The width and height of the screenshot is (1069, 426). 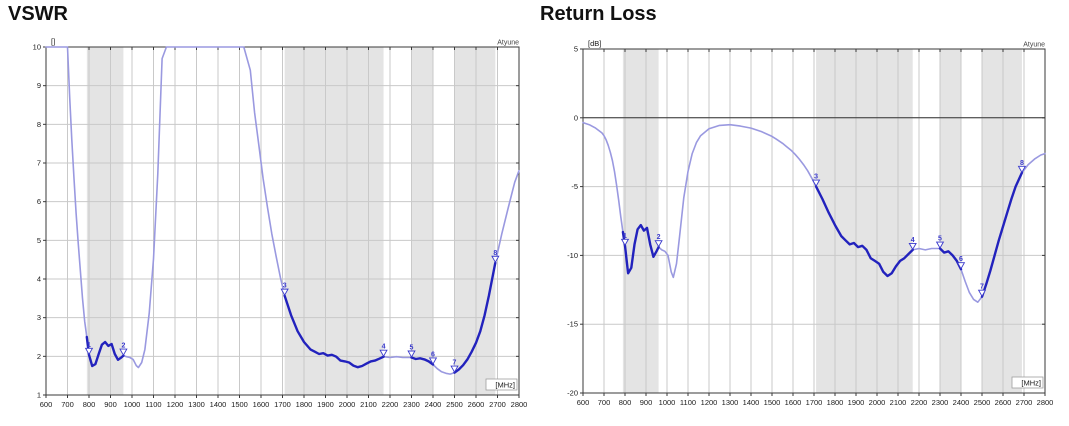 I want to click on vswr-marker-1-label: 1, so click(x=89, y=345).